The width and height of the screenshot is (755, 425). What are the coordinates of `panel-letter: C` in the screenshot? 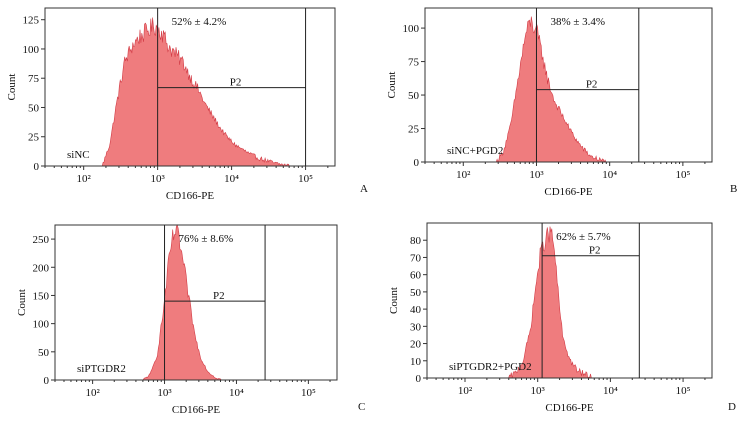 It's located at (361, 407).